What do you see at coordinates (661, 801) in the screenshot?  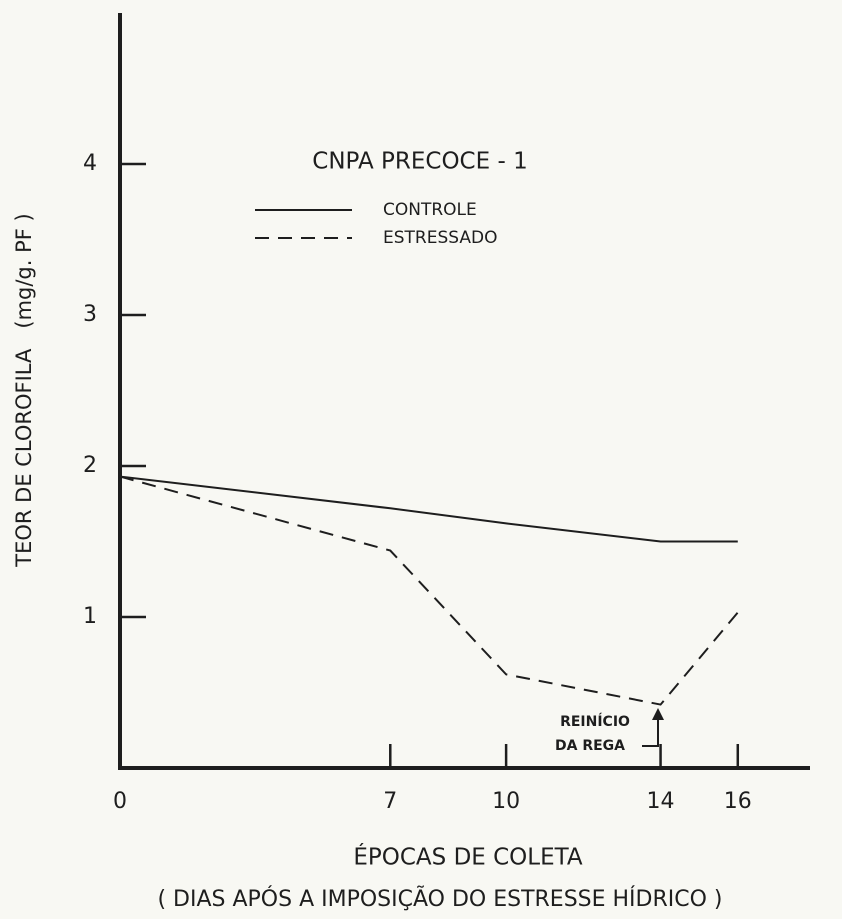 I see `x-tick-label: 14` at bounding box center [661, 801].